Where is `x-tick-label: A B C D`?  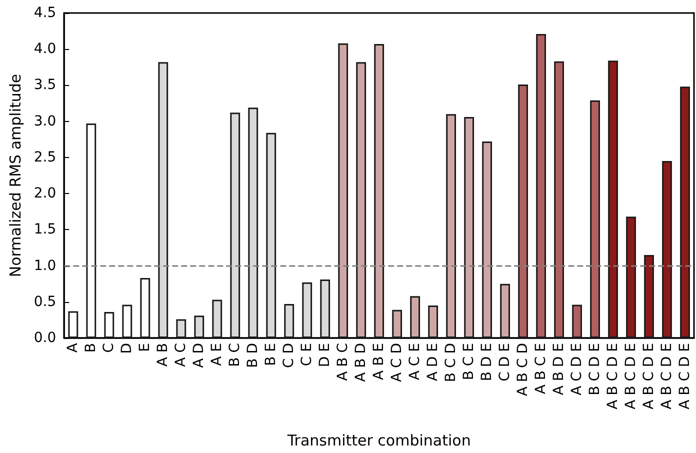 x-tick-label: A B C D is located at coordinates (523, 369).